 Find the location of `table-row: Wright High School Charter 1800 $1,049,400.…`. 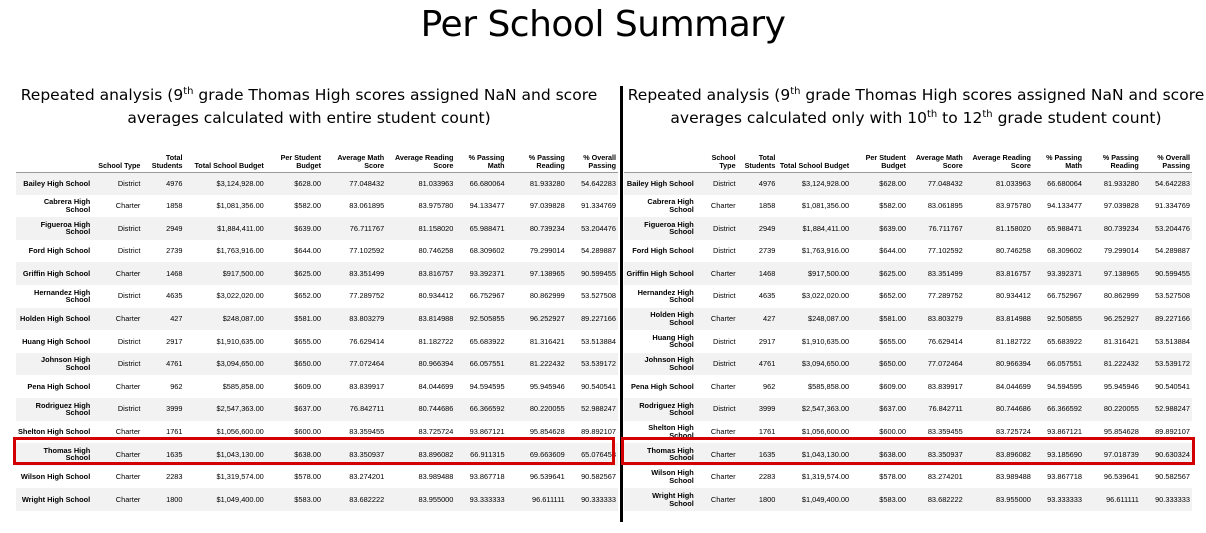

table-row: Wright High School Charter 1800 $1,049,400.… is located at coordinates (317, 499).